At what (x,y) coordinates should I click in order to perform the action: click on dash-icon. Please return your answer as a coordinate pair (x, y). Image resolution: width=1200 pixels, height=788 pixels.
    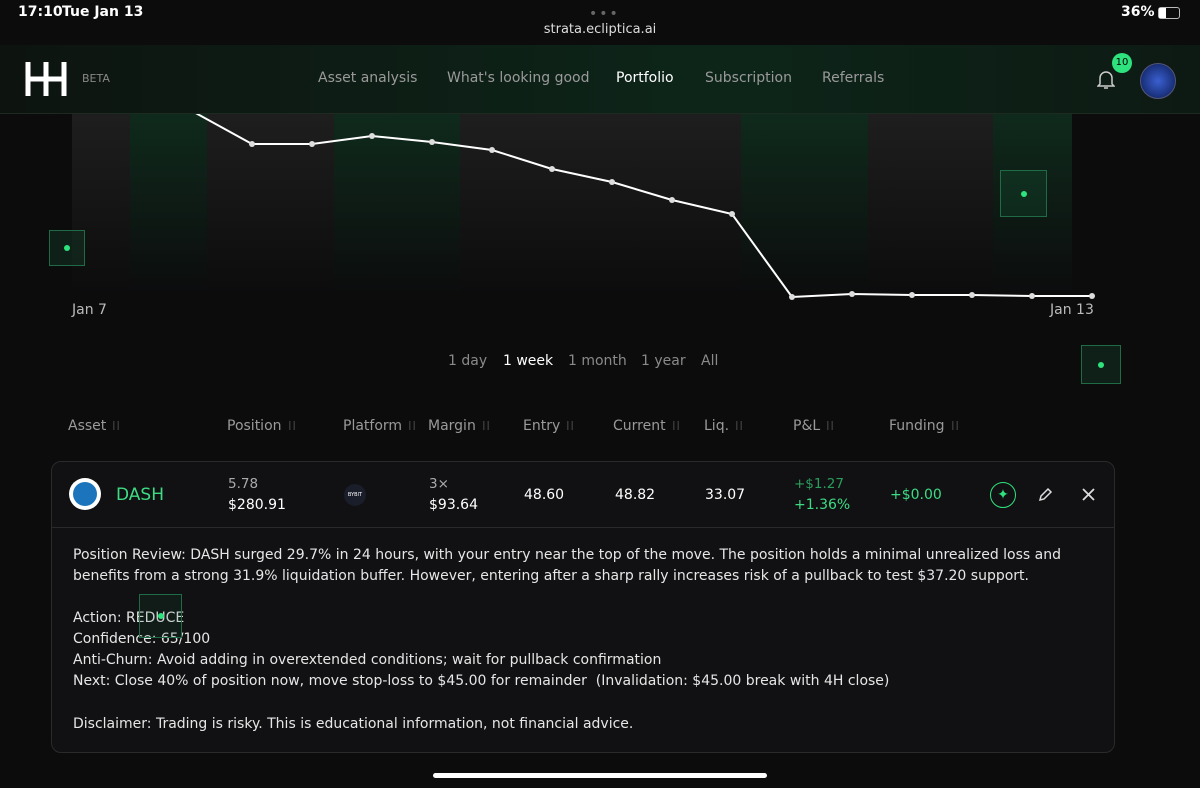
    Looking at the image, I should click on (85, 494).